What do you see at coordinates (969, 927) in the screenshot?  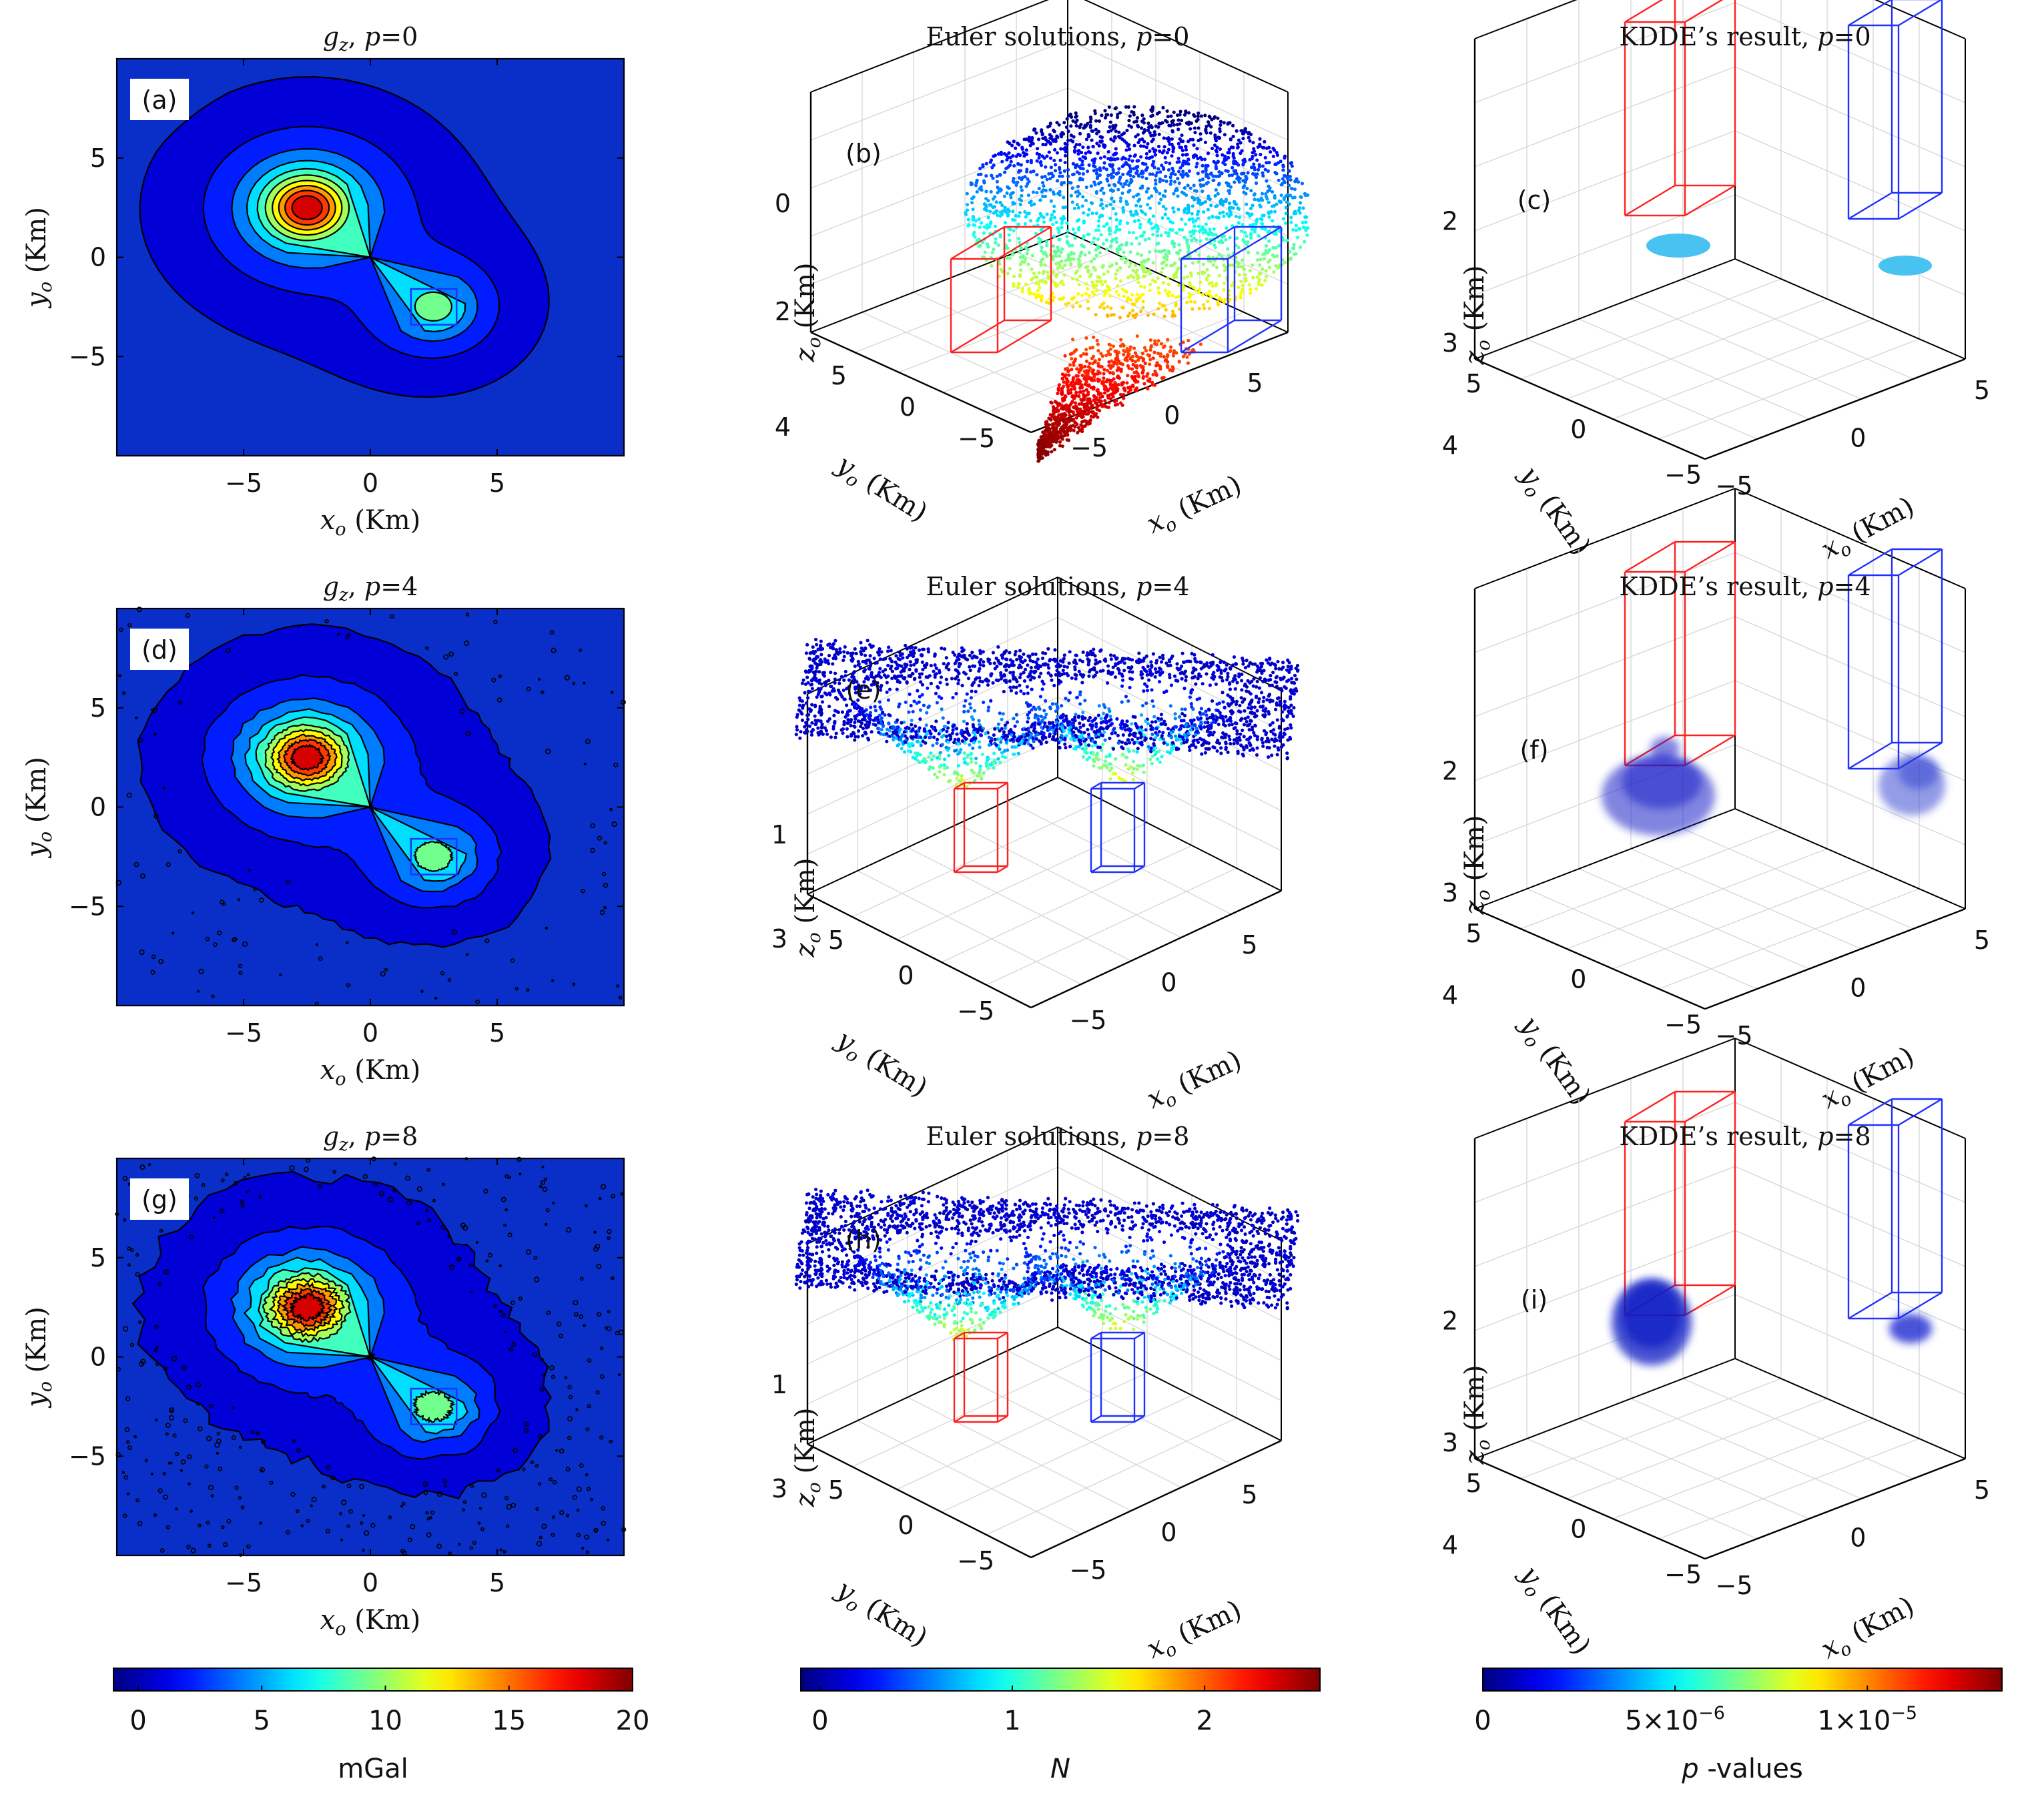 I see `grid-line` at bounding box center [969, 927].